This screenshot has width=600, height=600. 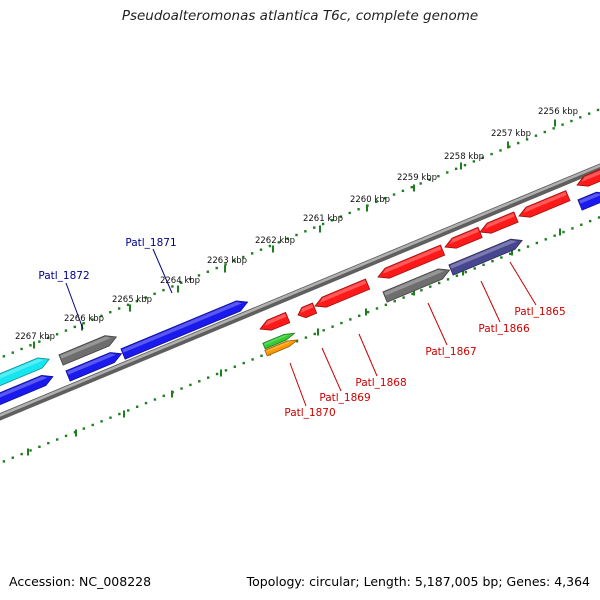 I want to click on kbp-label: 2267 kbp, so click(x=35, y=337).